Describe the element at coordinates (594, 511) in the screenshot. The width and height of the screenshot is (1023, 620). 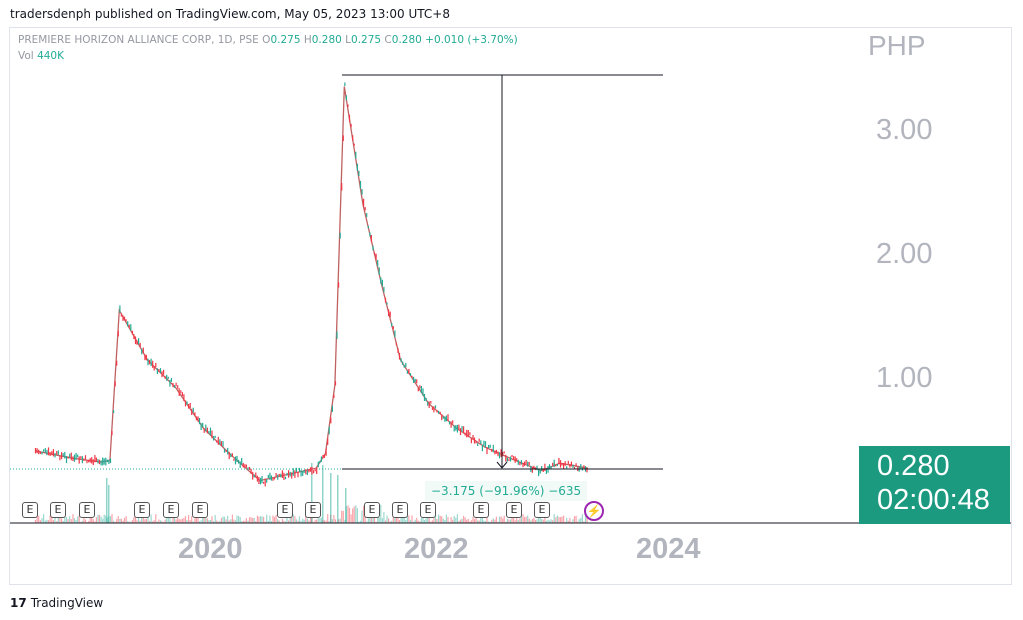
I see `dividend-lightning-icon: ⚡` at that location.